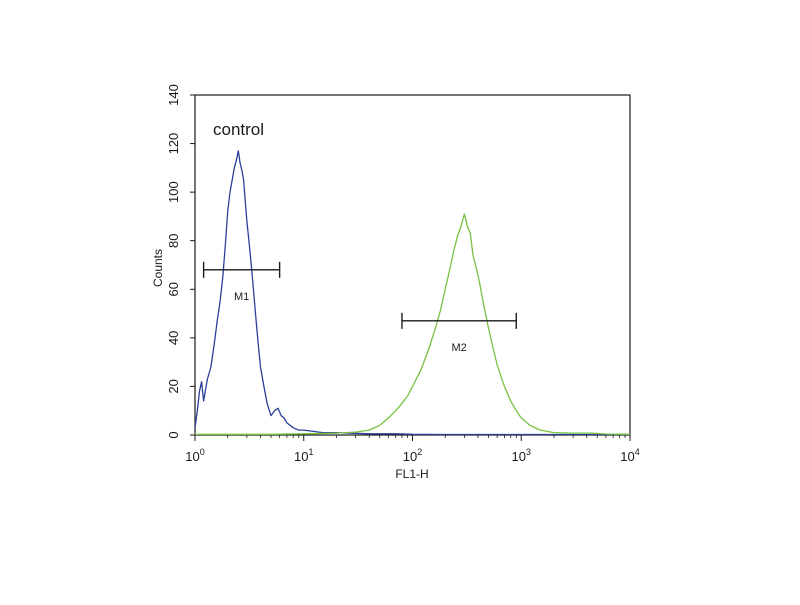 The width and height of the screenshot is (800, 605). Describe the element at coordinates (173, 192) in the screenshot. I see `y-tick-label: 100` at that location.